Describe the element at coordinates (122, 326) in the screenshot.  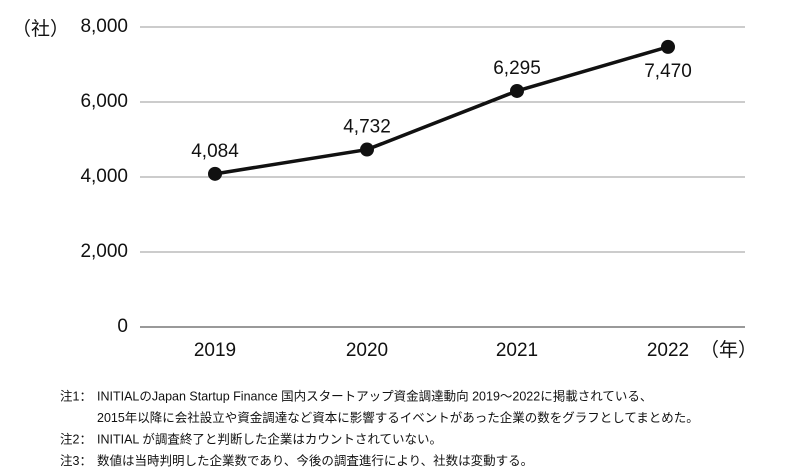
I see `y-tick-label: 0` at that location.